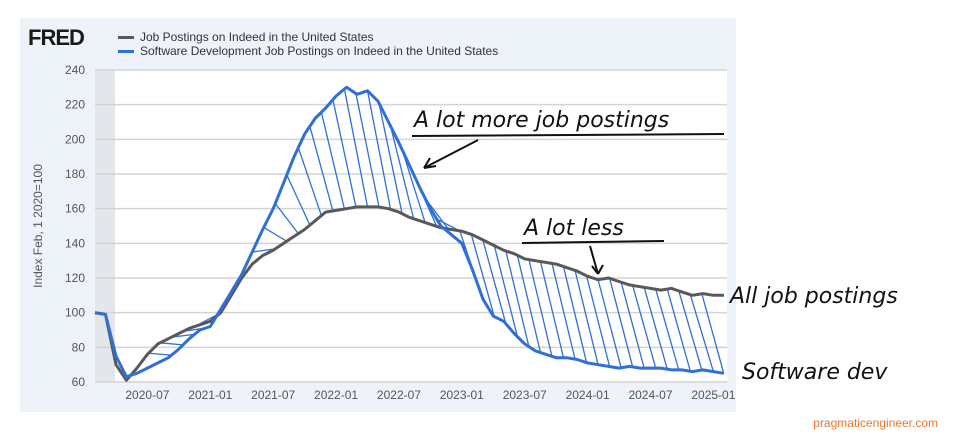  Describe the element at coordinates (814, 296) in the screenshot. I see `label-all-jobs: All job postings` at that location.